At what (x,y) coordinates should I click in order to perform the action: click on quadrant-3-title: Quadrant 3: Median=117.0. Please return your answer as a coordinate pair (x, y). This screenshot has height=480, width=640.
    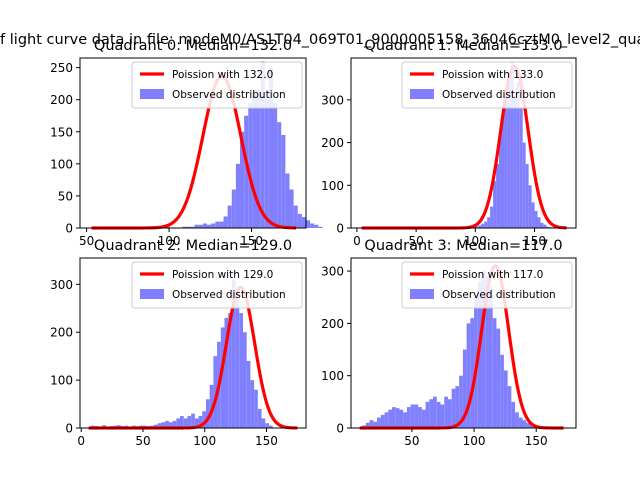
    Looking at the image, I should click on (463, 246).